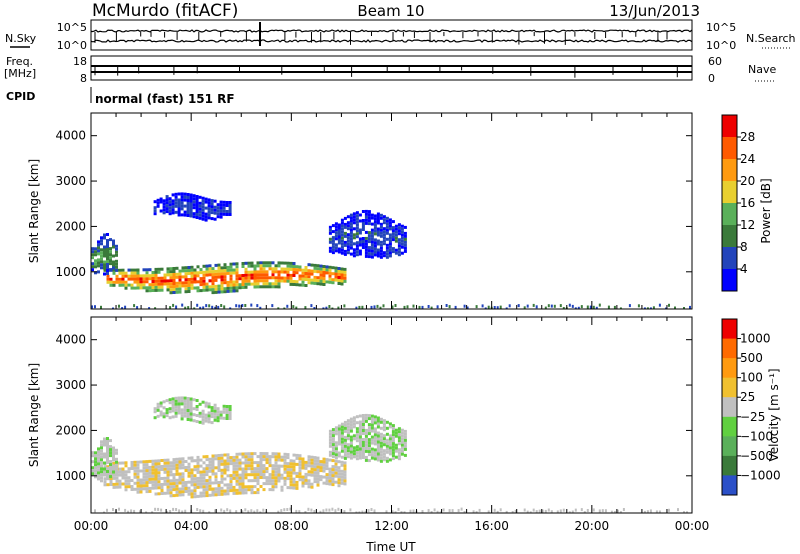 The image size is (800, 554). What do you see at coordinates (72, 27) in the screenshot?
I see `noise-tick-left-top: 10^5` at bounding box center [72, 27].